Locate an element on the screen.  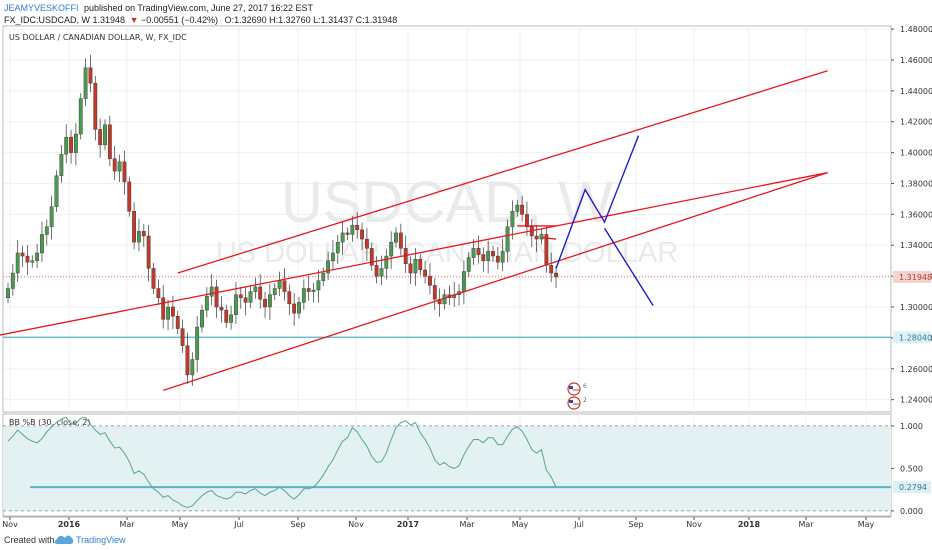
bb-value-tag: 0.2794 is located at coordinates (913, 487).